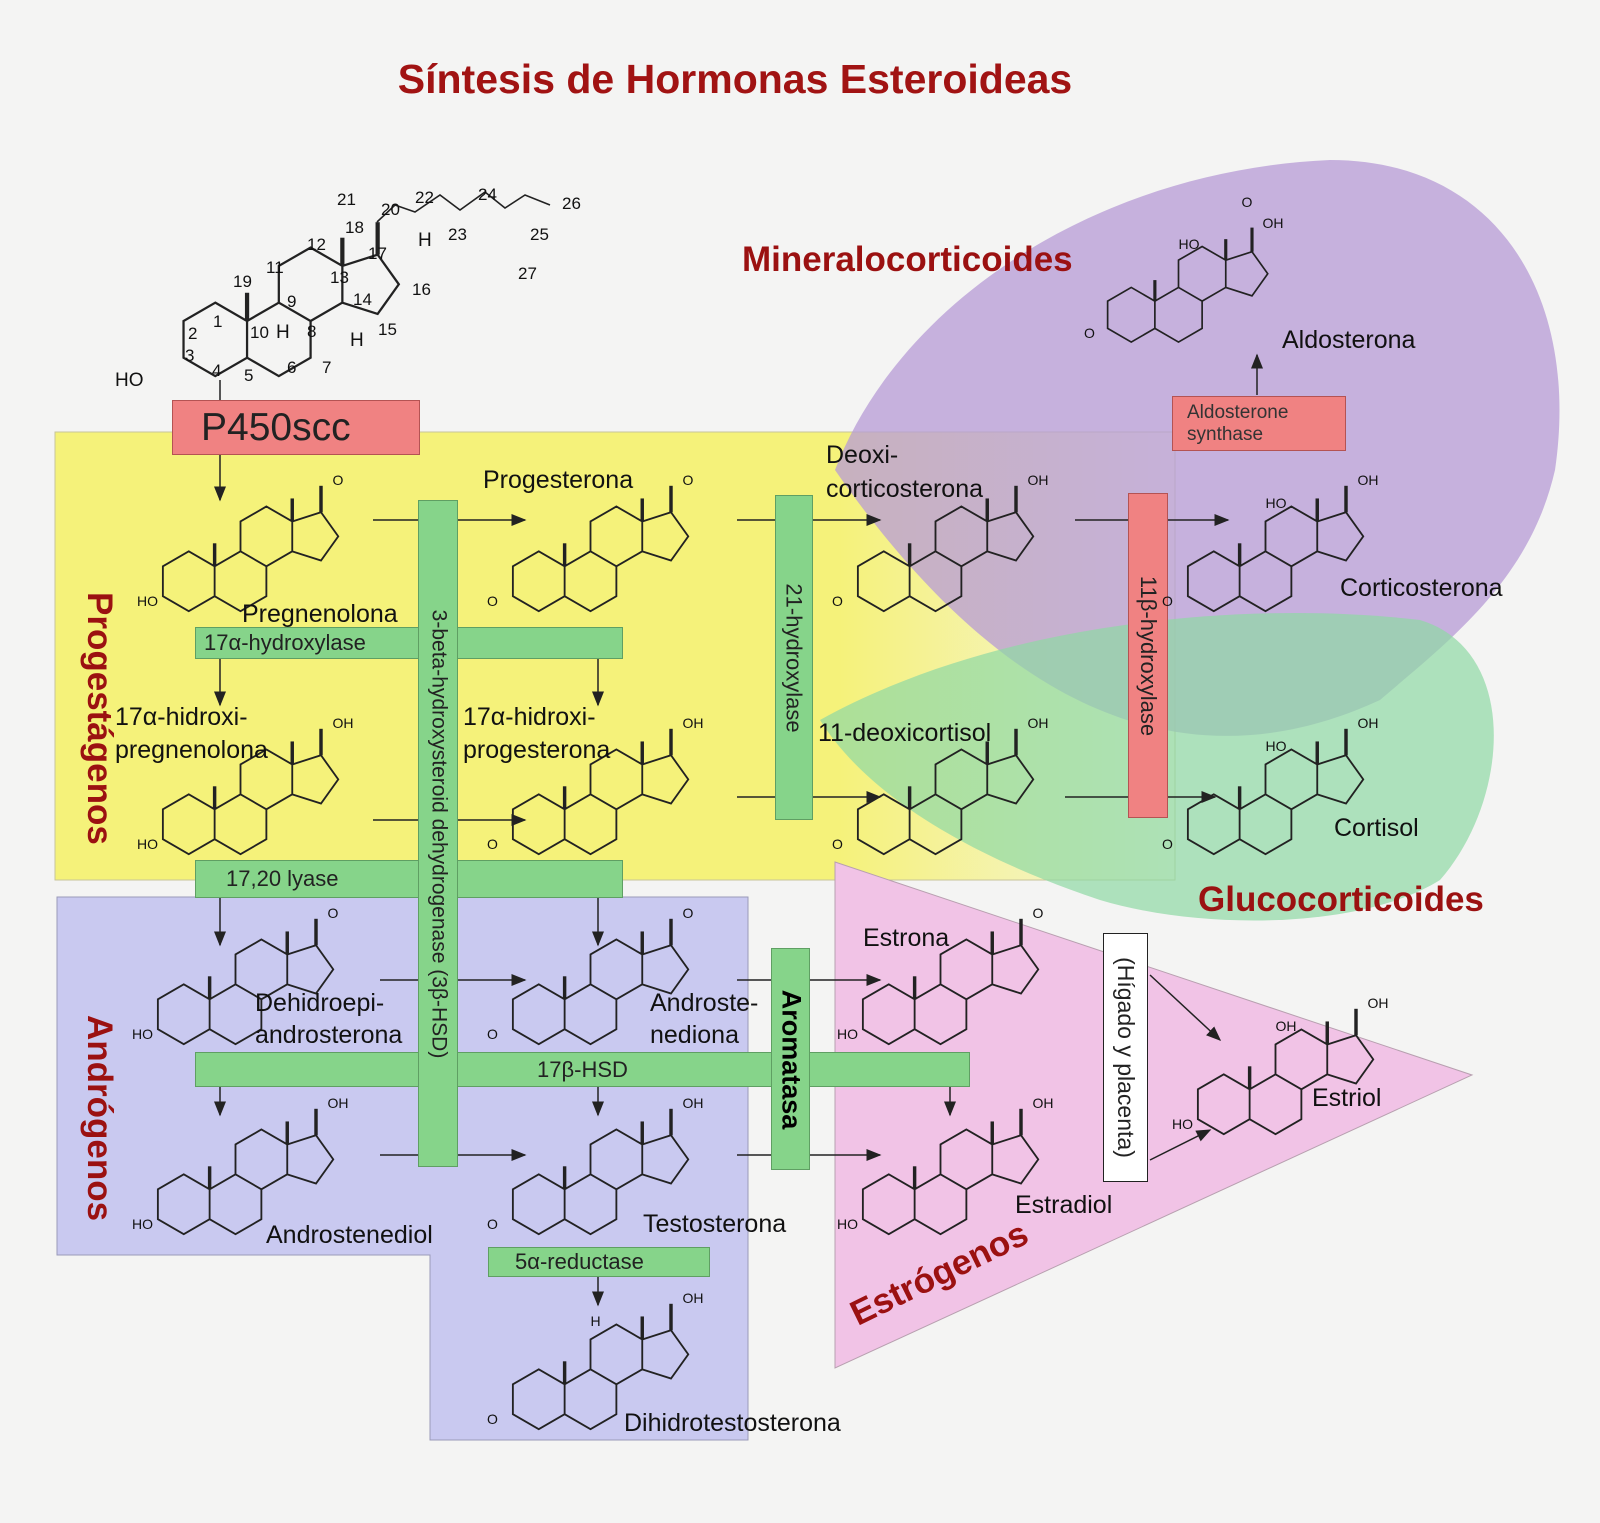  What do you see at coordinates (539, 234) in the screenshot?
I see `carbon-number: 25` at bounding box center [539, 234].